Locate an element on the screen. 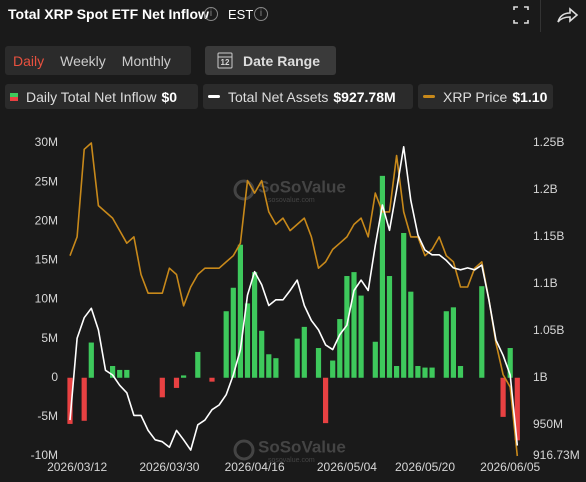 This screenshot has width=586, height=482. y2-tick-label: 1.25B is located at coordinates (548, 142).